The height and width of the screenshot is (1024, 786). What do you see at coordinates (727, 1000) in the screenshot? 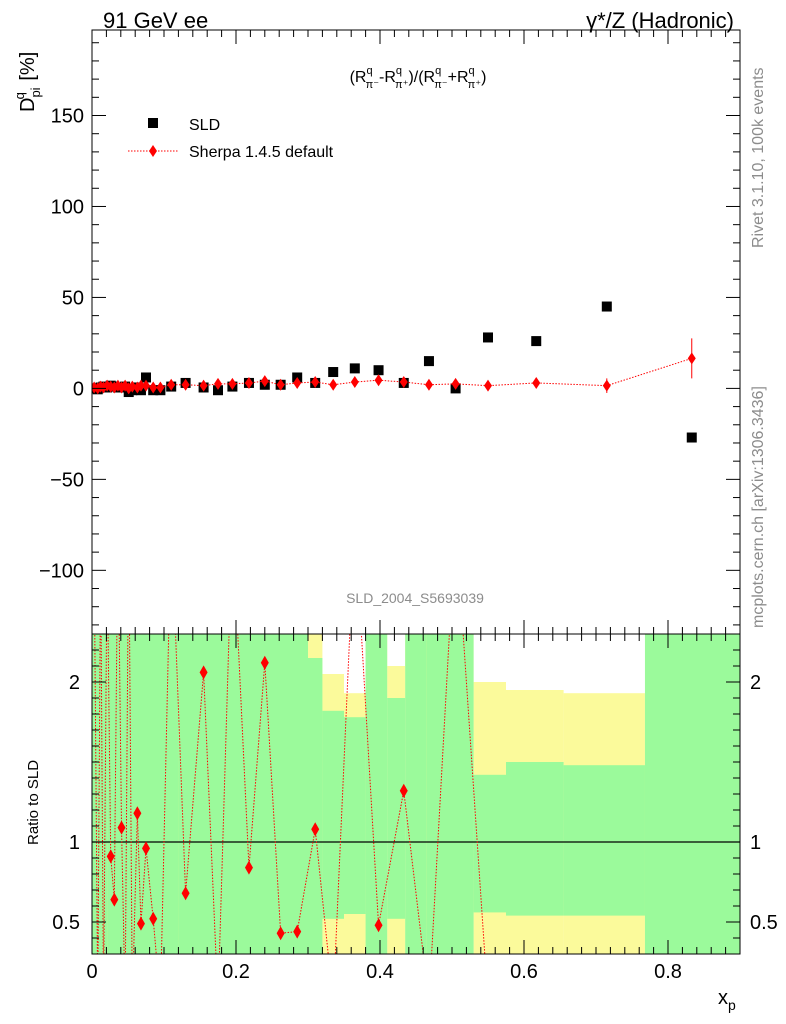
I see `x-axis-label: xp` at bounding box center [727, 1000].